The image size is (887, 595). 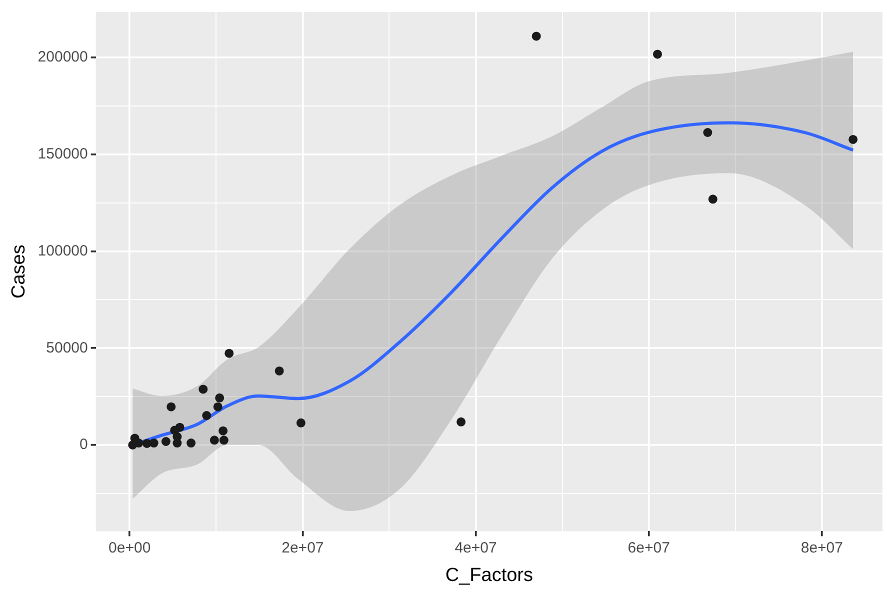 What do you see at coordinates (63, 251) in the screenshot?
I see `y-tick-label: 100000` at bounding box center [63, 251].